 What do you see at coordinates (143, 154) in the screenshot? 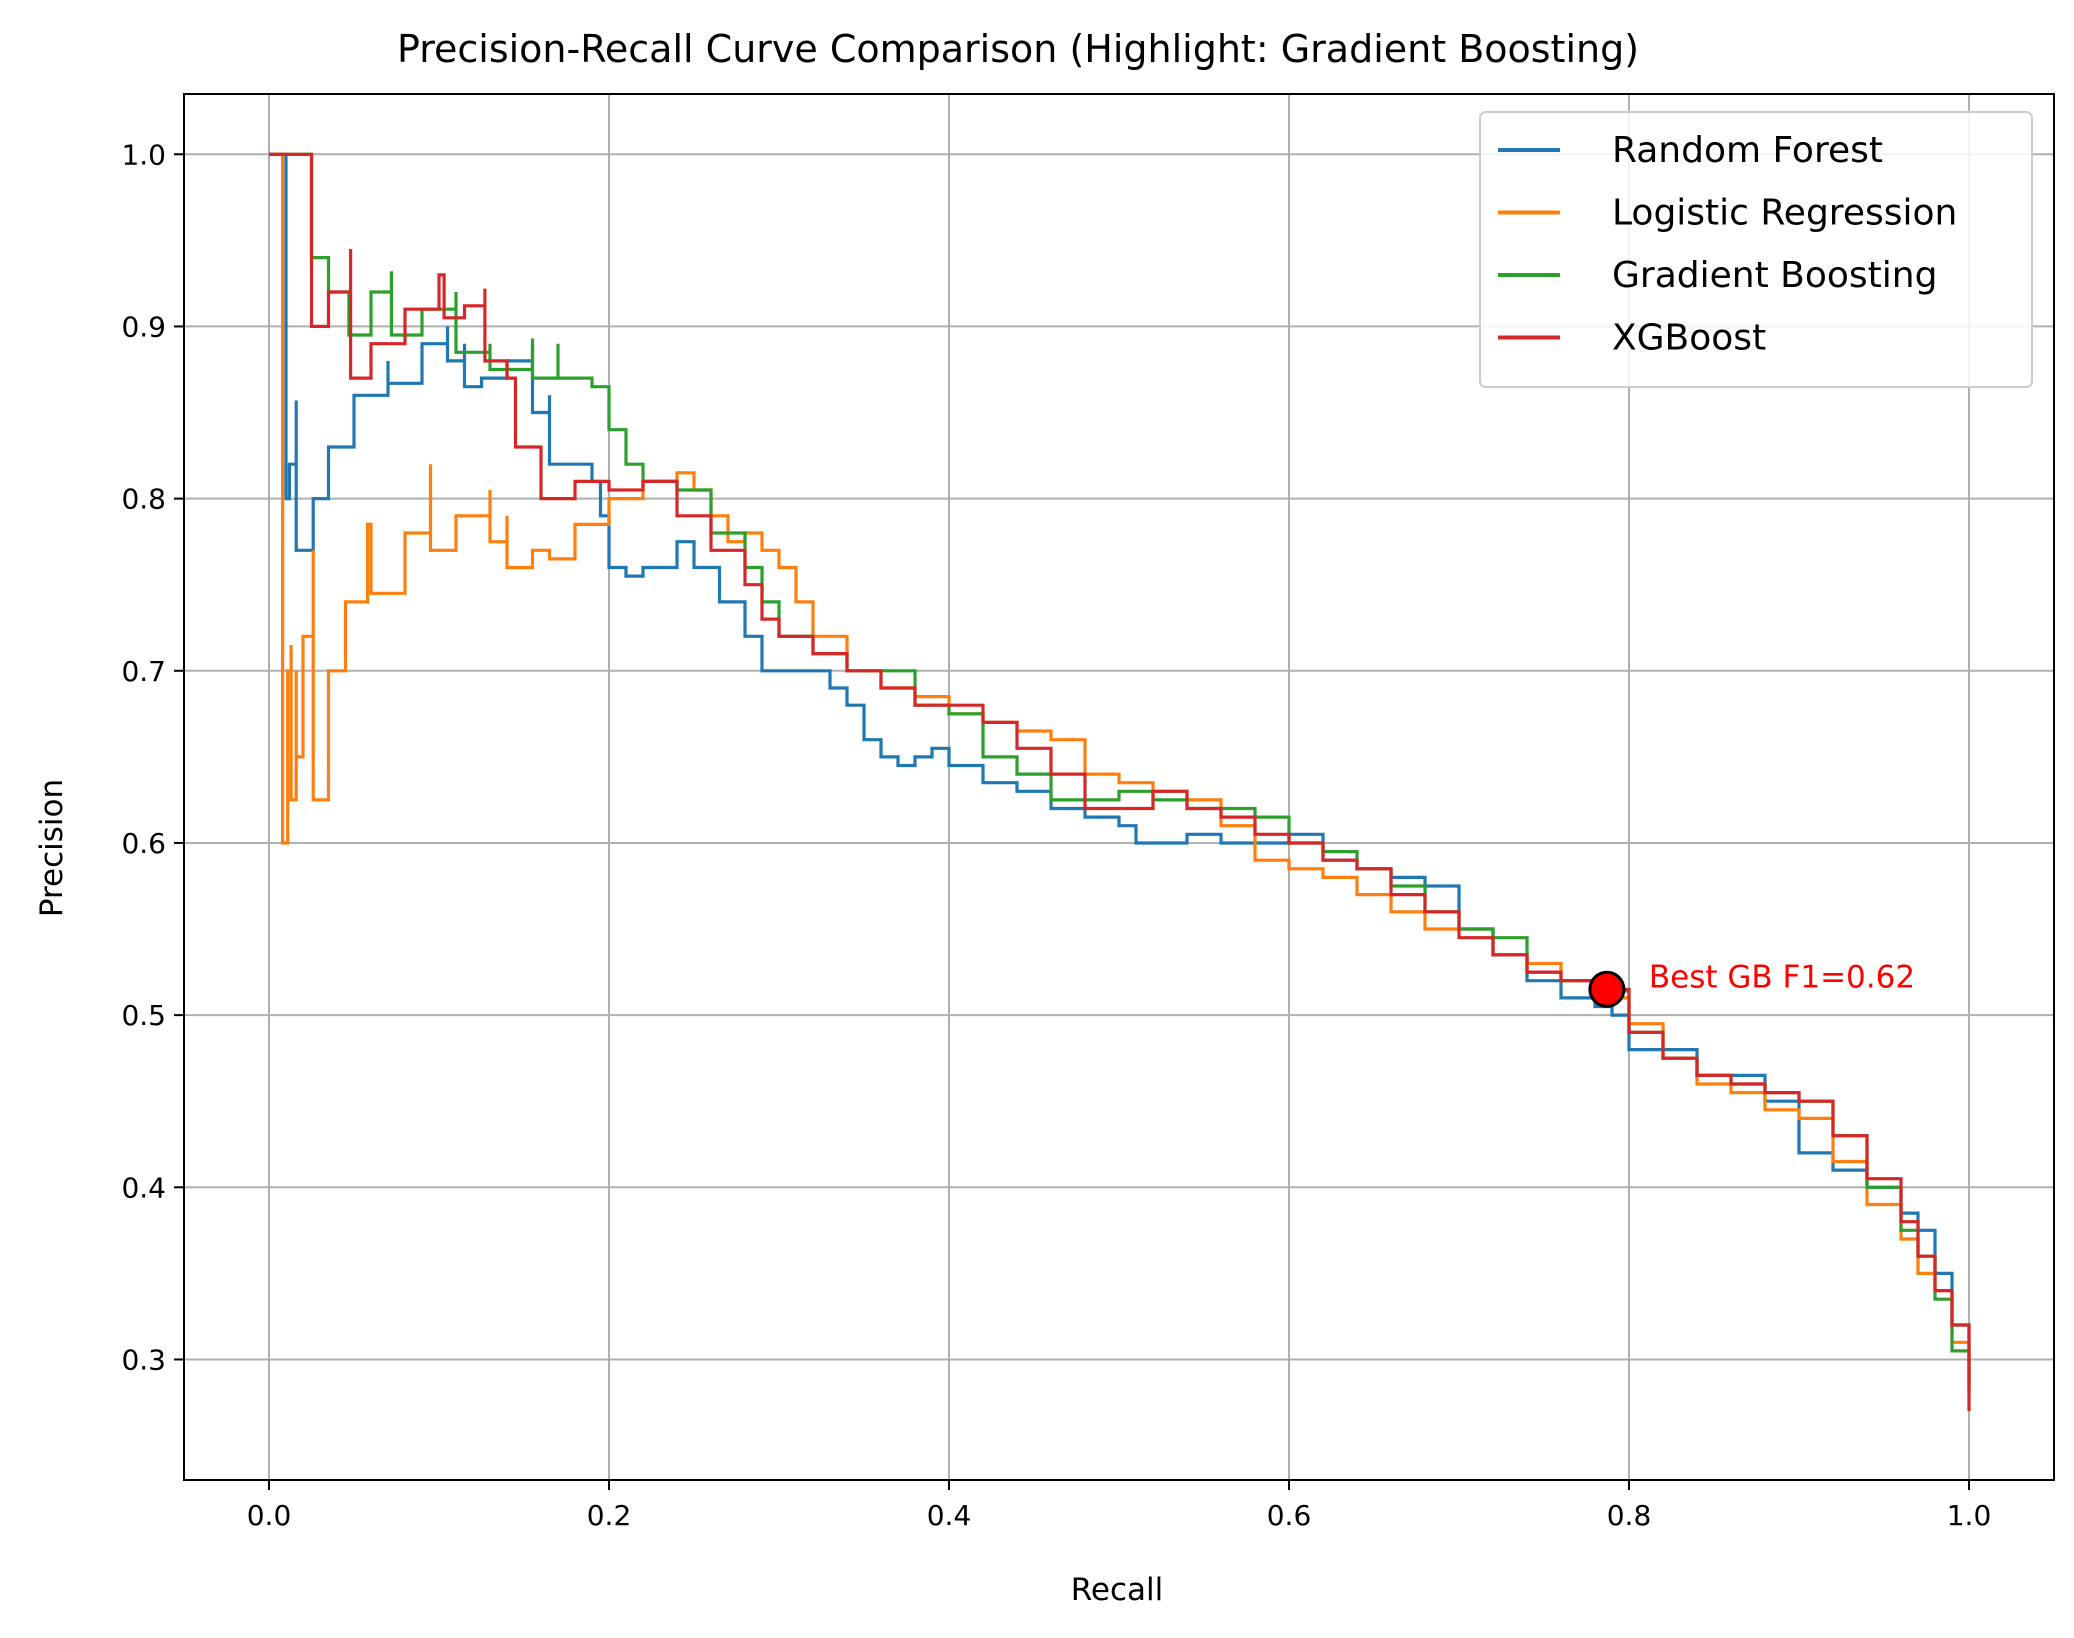
I see `y-tick-label: 1.0` at bounding box center [143, 154].